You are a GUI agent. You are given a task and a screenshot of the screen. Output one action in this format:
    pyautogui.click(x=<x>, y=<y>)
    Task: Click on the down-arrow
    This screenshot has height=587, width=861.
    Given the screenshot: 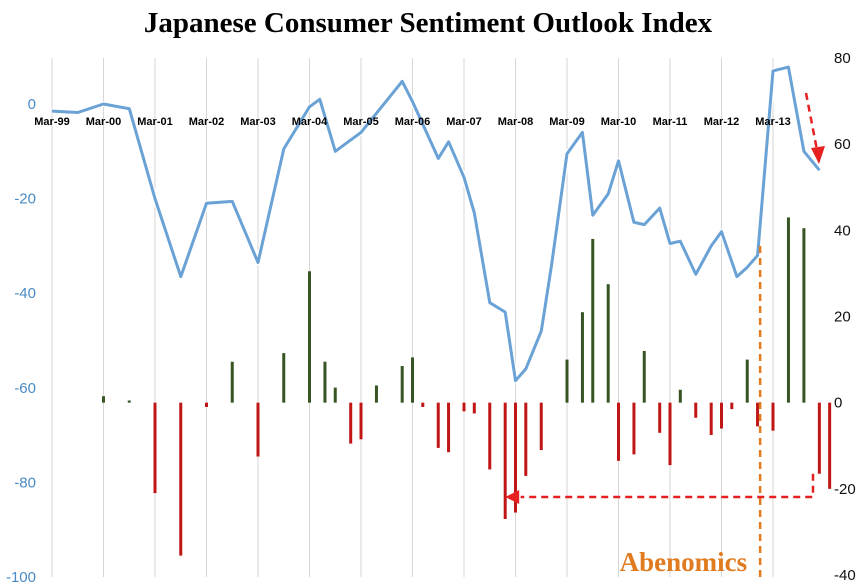 What is the action you would take?
    pyautogui.click(x=811, y=121)
    